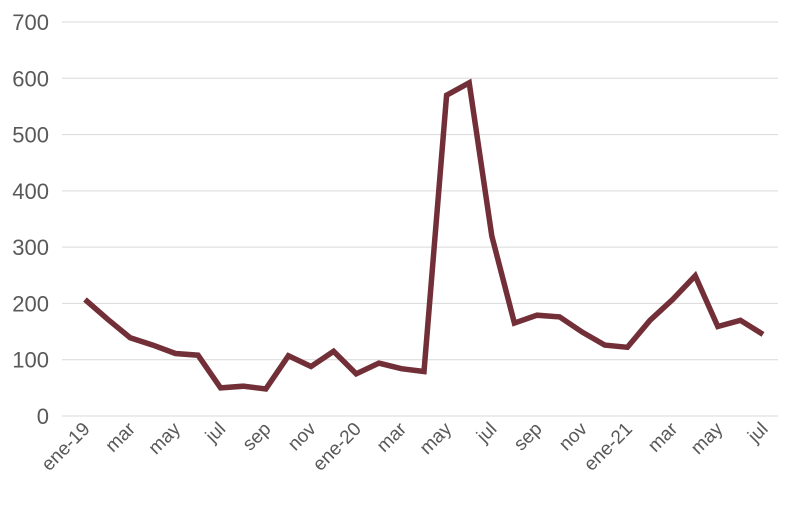 The width and height of the screenshot is (785, 512). What do you see at coordinates (30, 360) in the screenshot?
I see `y-tick-label: 100` at bounding box center [30, 360].